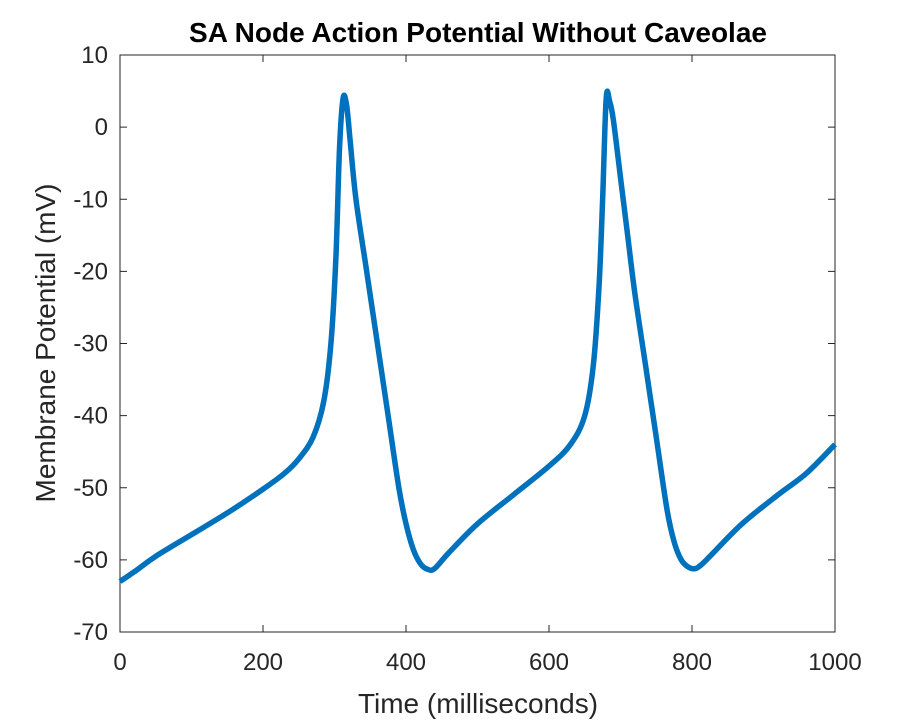 This screenshot has height=720, width=924. I want to click on x-tick-label: 200, so click(263, 662).